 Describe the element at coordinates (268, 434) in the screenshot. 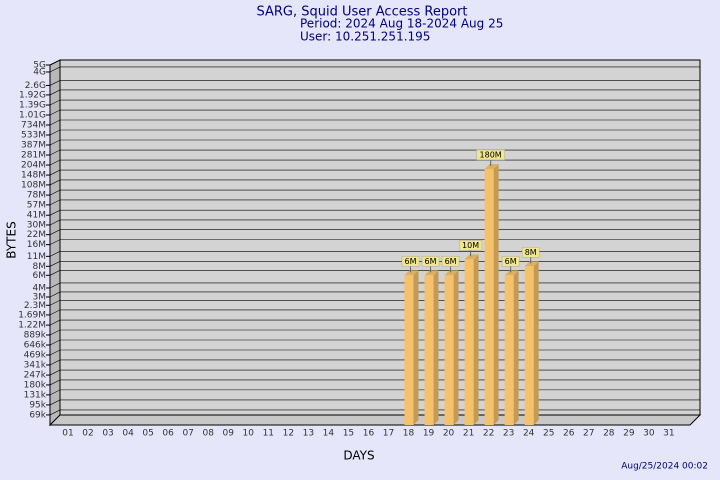

I see `x-tick-label: 11` at that location.